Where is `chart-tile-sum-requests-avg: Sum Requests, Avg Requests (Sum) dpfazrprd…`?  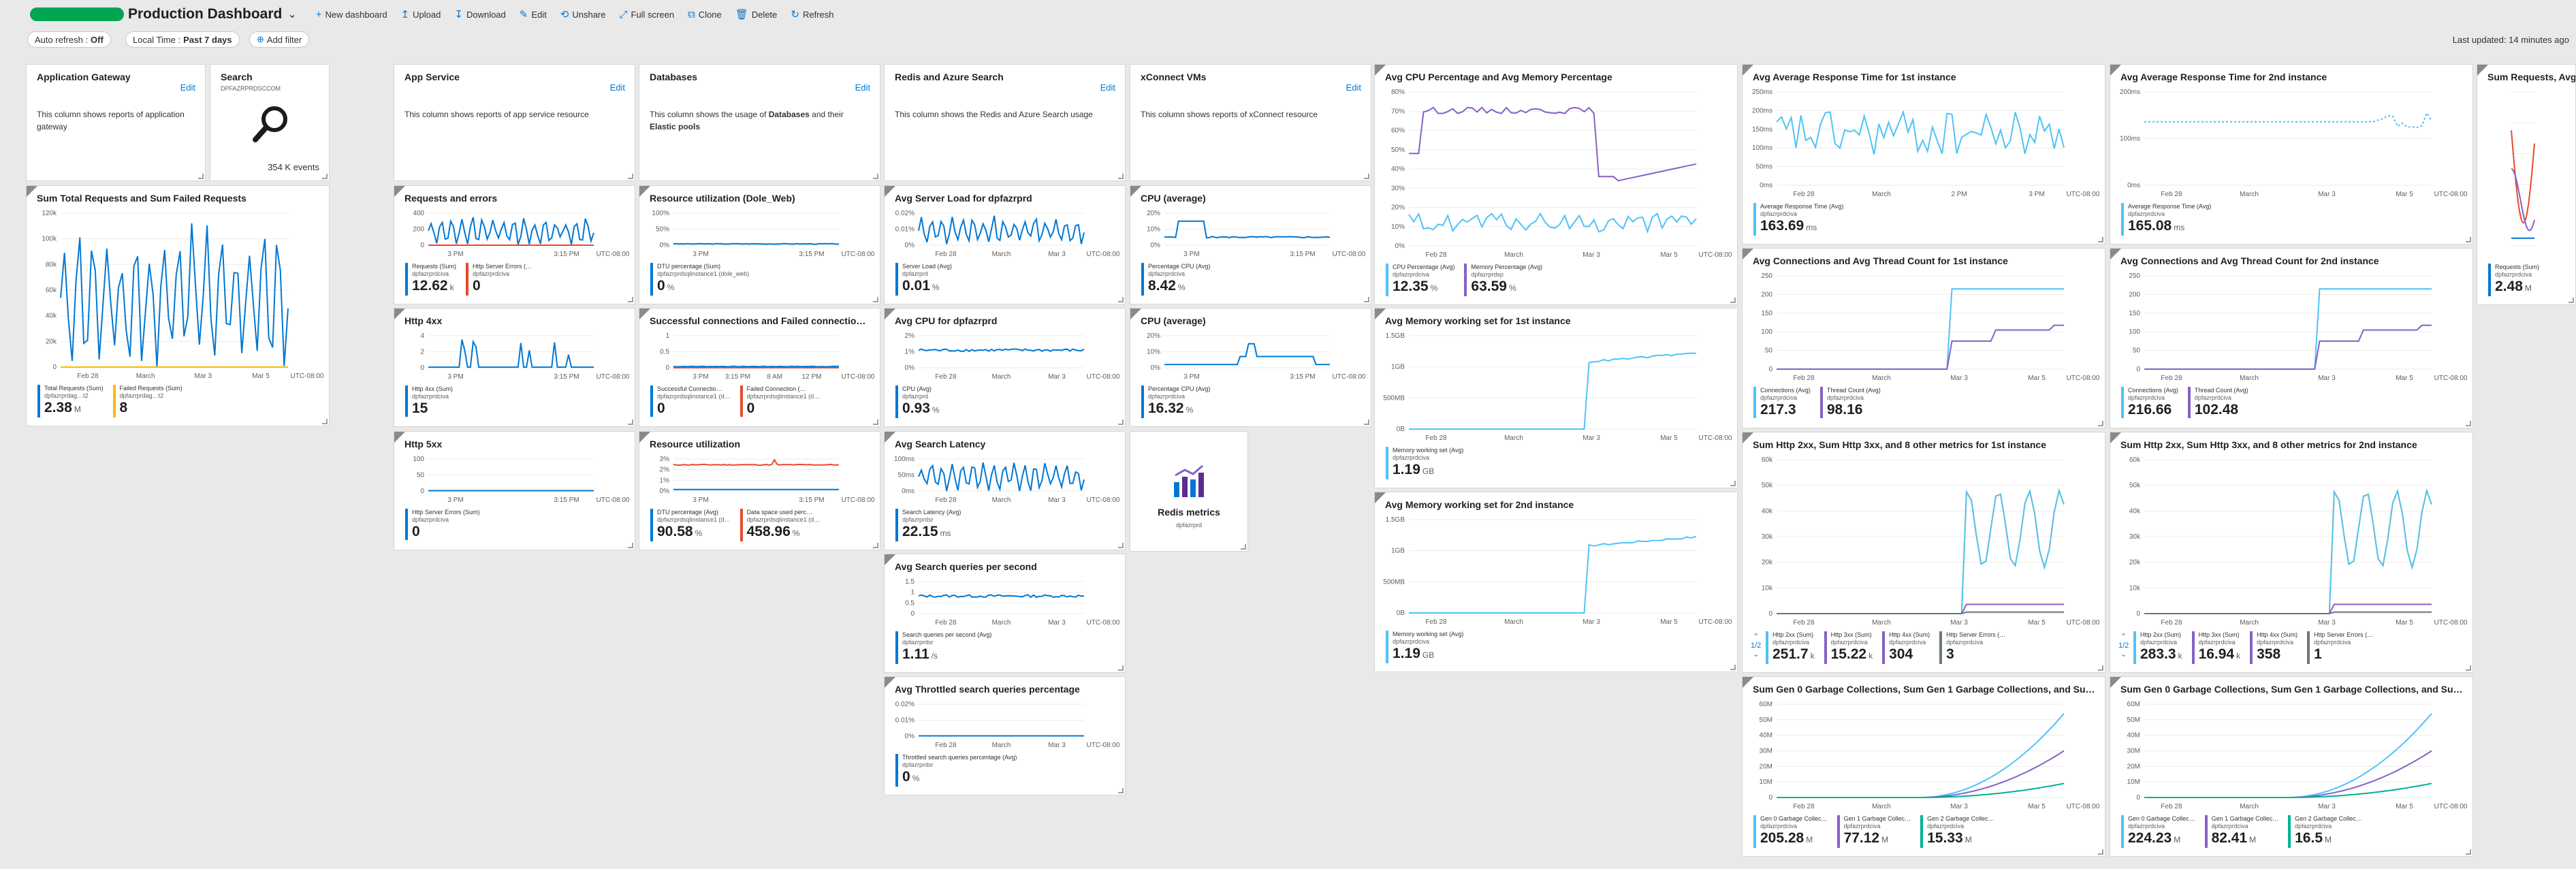
chart-tile-sum-requests-avg: Sum Requests, Avg Requests (Sum) dpfazrprd… is located at coordinates (2526, 184).